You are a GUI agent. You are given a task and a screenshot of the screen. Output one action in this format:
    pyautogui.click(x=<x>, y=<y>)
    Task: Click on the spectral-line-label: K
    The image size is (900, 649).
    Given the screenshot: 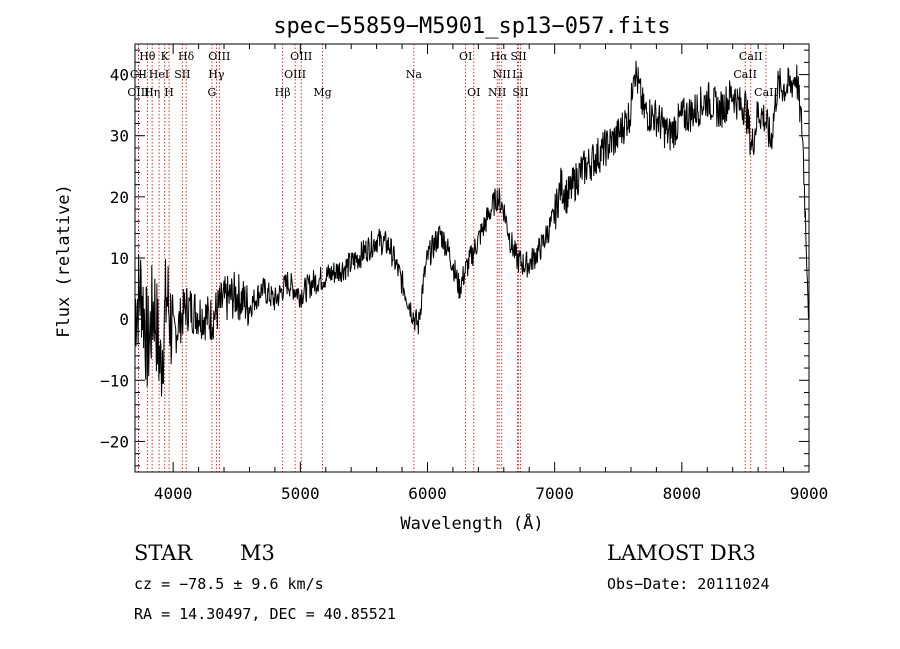 What is the action you would take?
    pyautogui.click(x=165, y=56)
    